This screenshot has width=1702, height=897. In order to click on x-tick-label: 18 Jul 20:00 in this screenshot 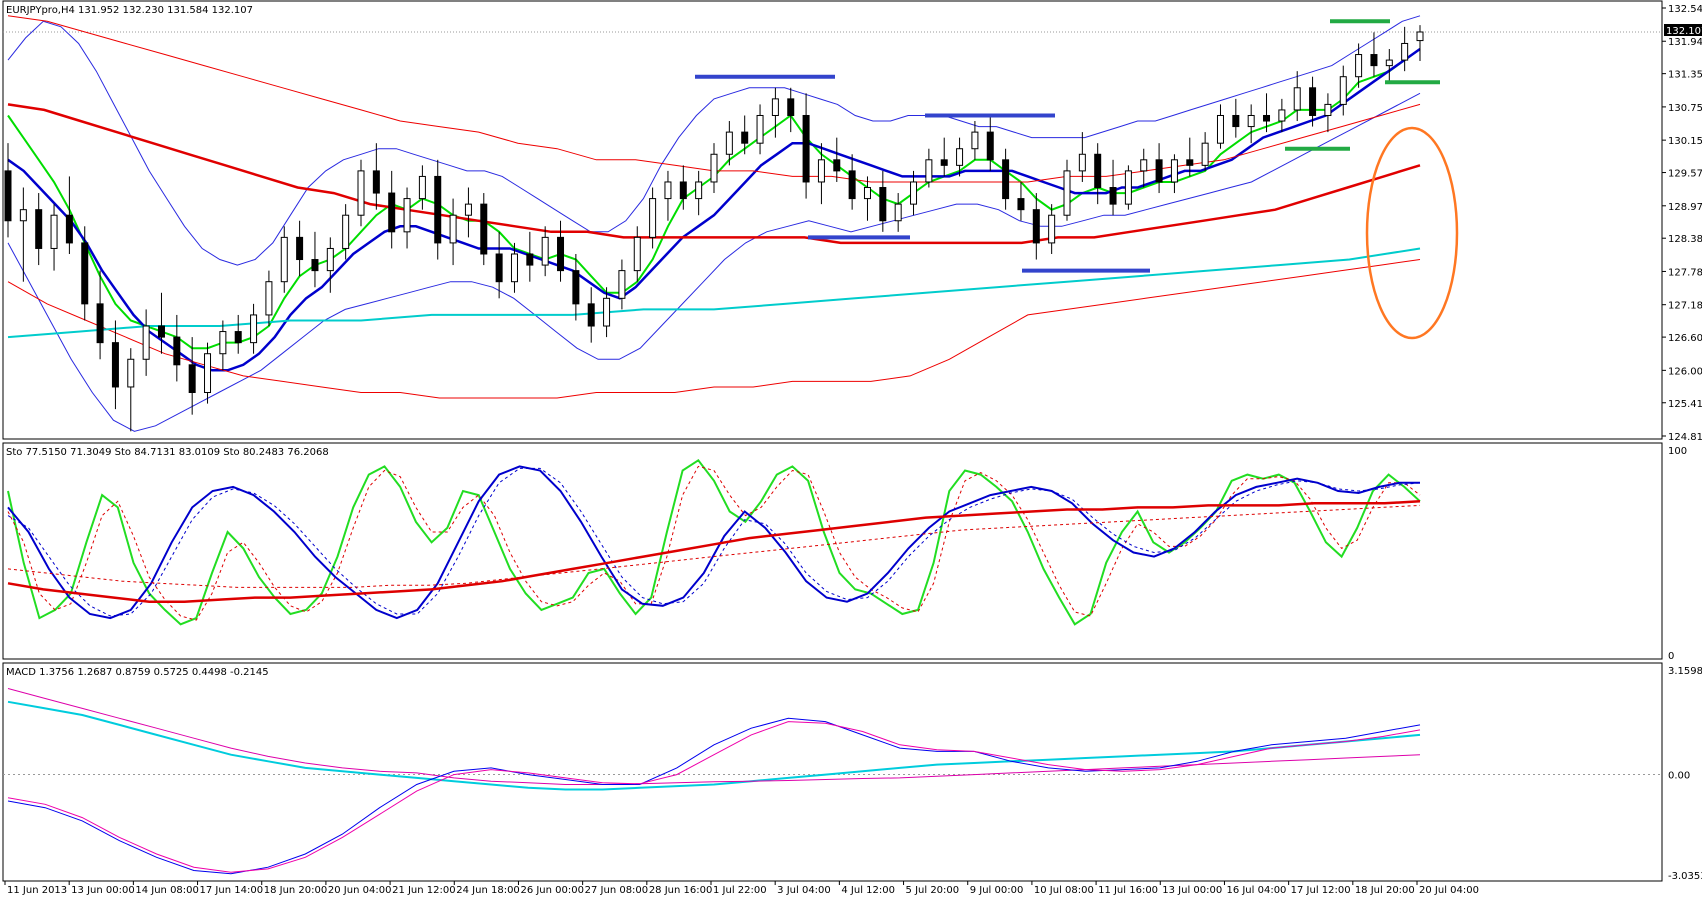, I will do `click(1385, 890)`.